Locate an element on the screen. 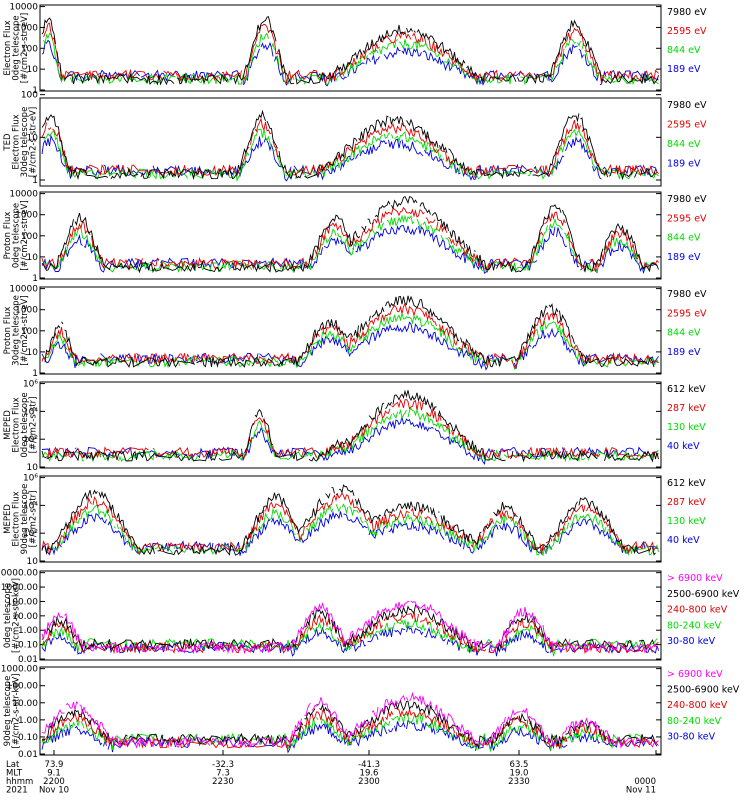 This screenshot has height=800, width=750. y-axis-label: TED is located at coordinates (8, 142).